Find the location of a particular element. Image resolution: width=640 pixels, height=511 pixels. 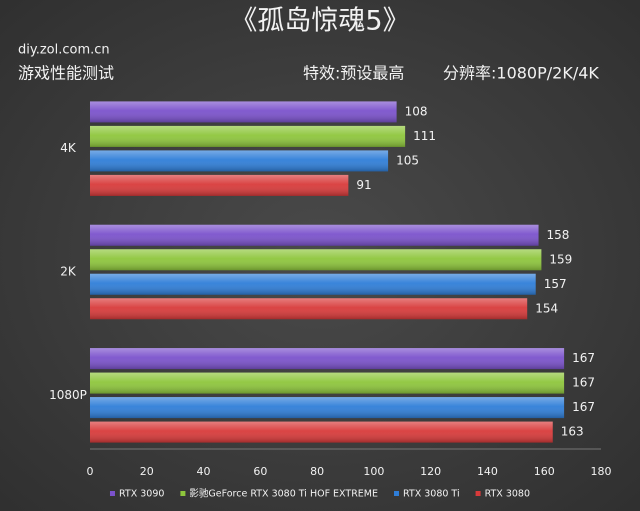

x-tick-label: 20 is located at coordinates (147, 471).